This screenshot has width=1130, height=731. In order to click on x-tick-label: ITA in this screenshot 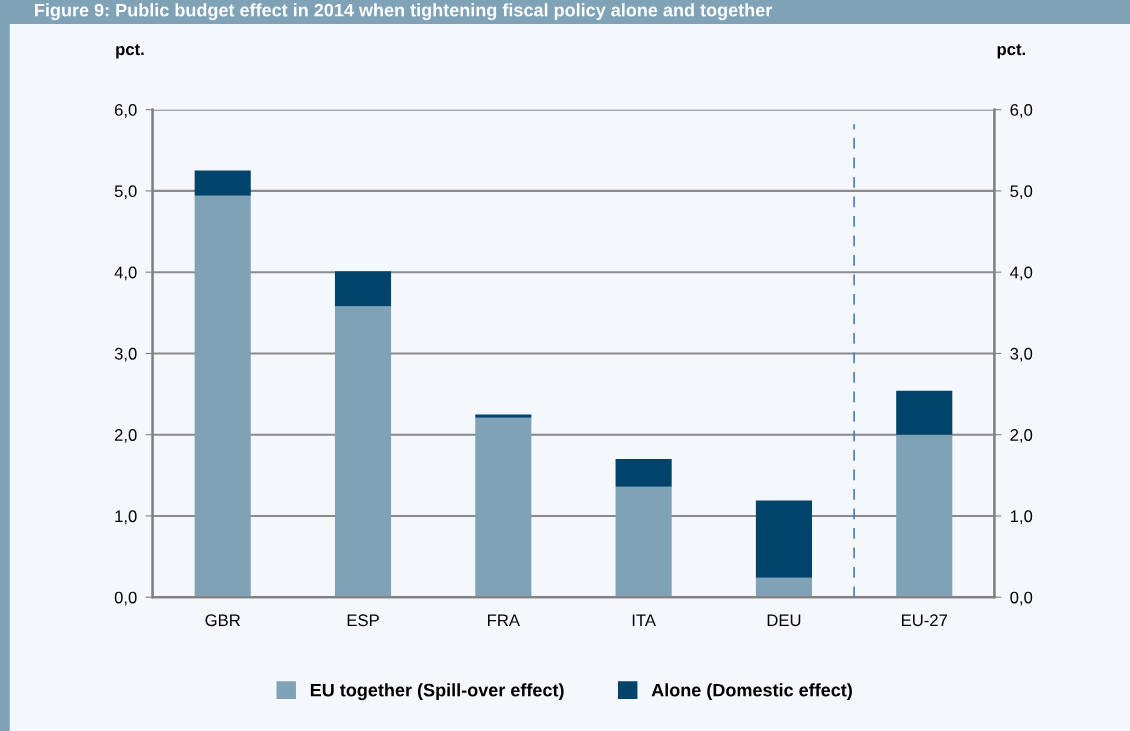, I will do `click(644, 620)`.